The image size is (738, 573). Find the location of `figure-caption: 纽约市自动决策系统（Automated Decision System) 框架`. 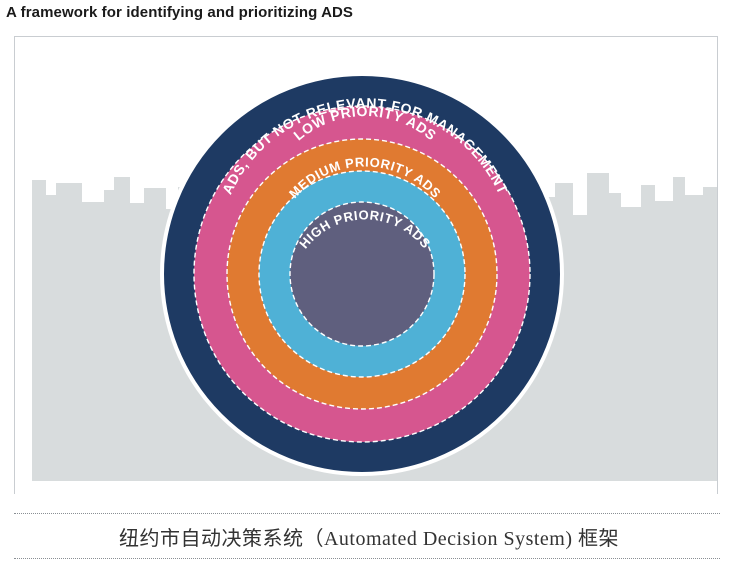

figure-caption: 纽约市自动决策系统（Automated Decision System) 框架 is located at coordinates (369, 539).